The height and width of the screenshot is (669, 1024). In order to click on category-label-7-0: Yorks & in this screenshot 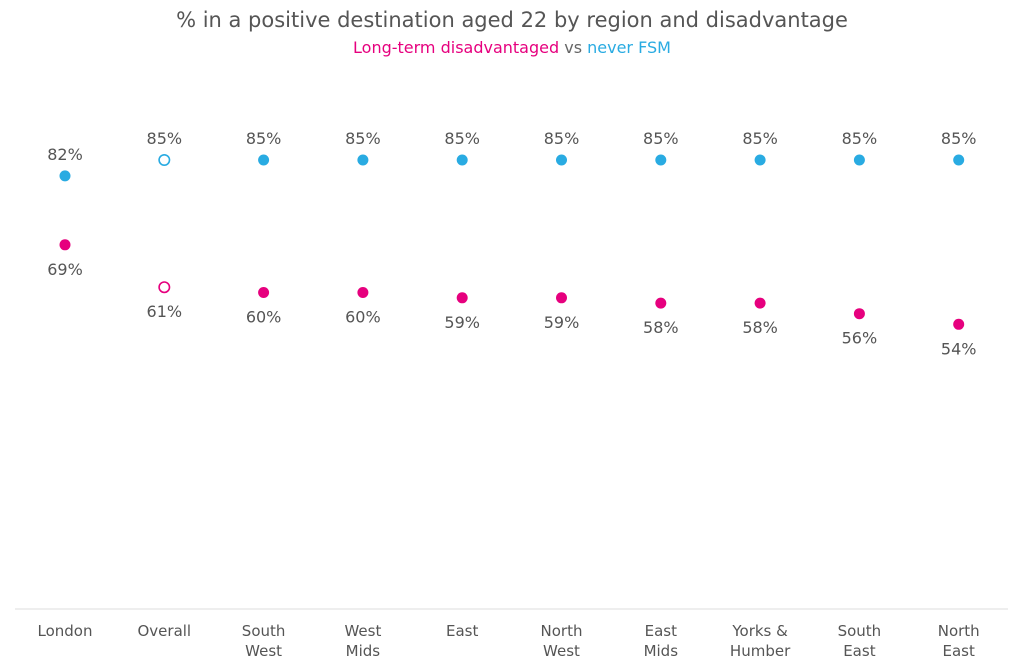, I will do `click(759, 631)`.